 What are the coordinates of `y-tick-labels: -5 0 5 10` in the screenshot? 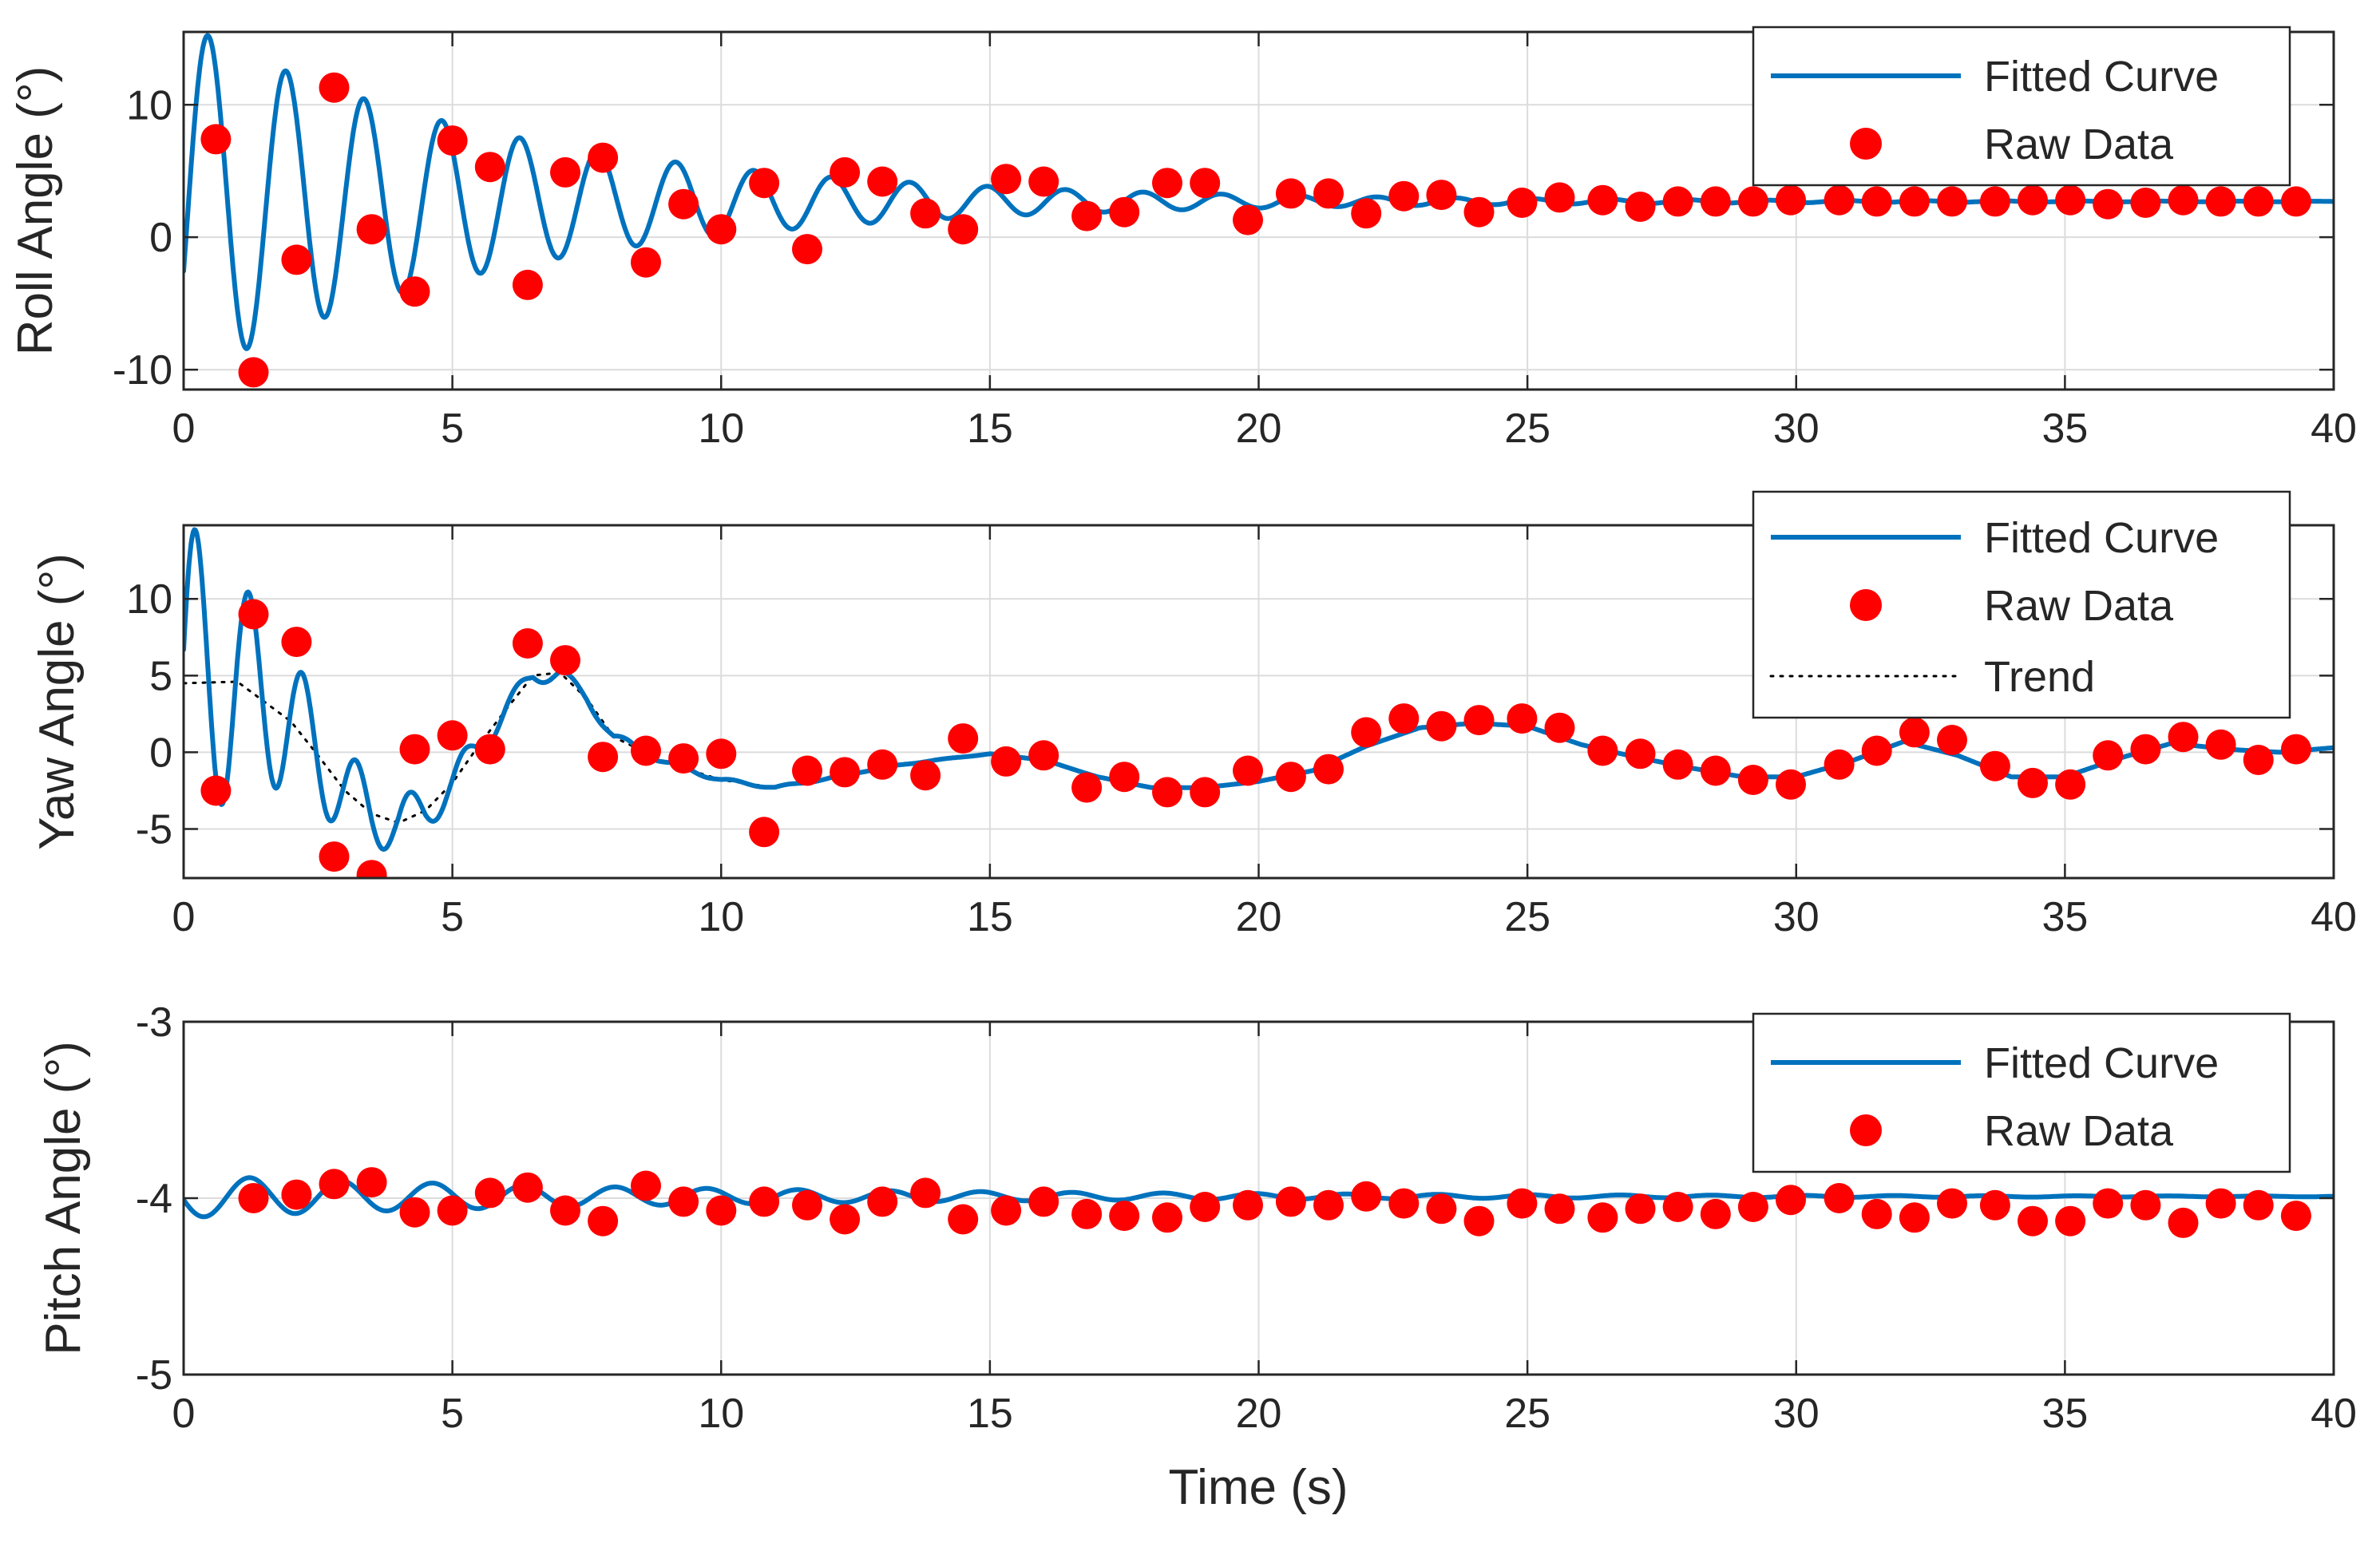 It's located at (149, 714).